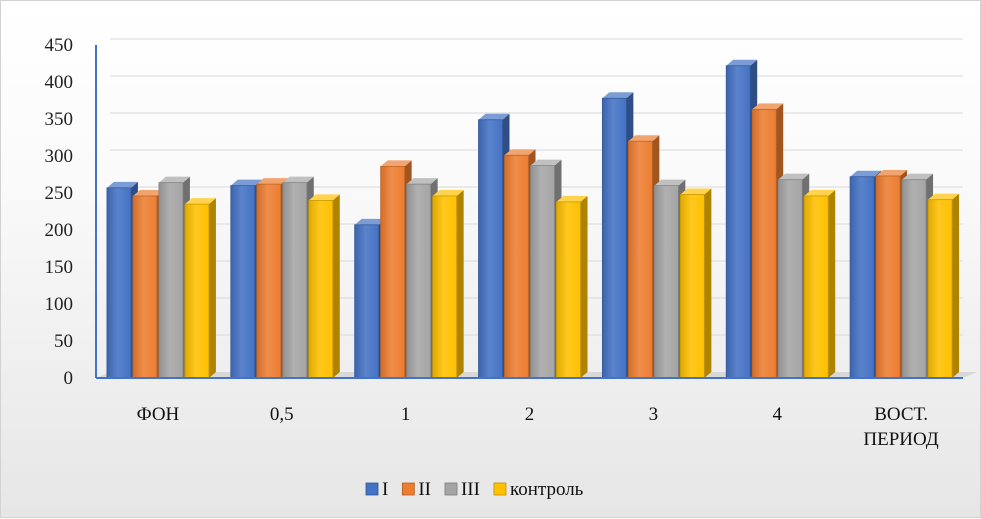 This screenshot has width=981, height=519. I want to click on y-tick-label: 250, so click(59, 193).